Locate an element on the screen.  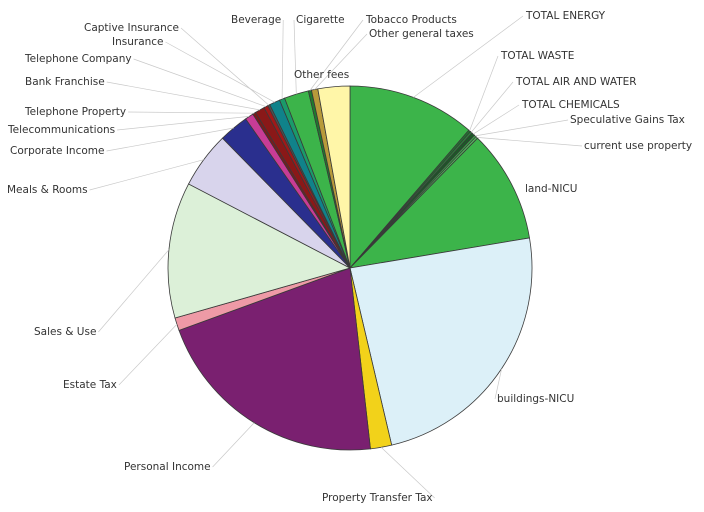
label-total-waste: TOTAL WASTE is located at coordinates (537, 56).